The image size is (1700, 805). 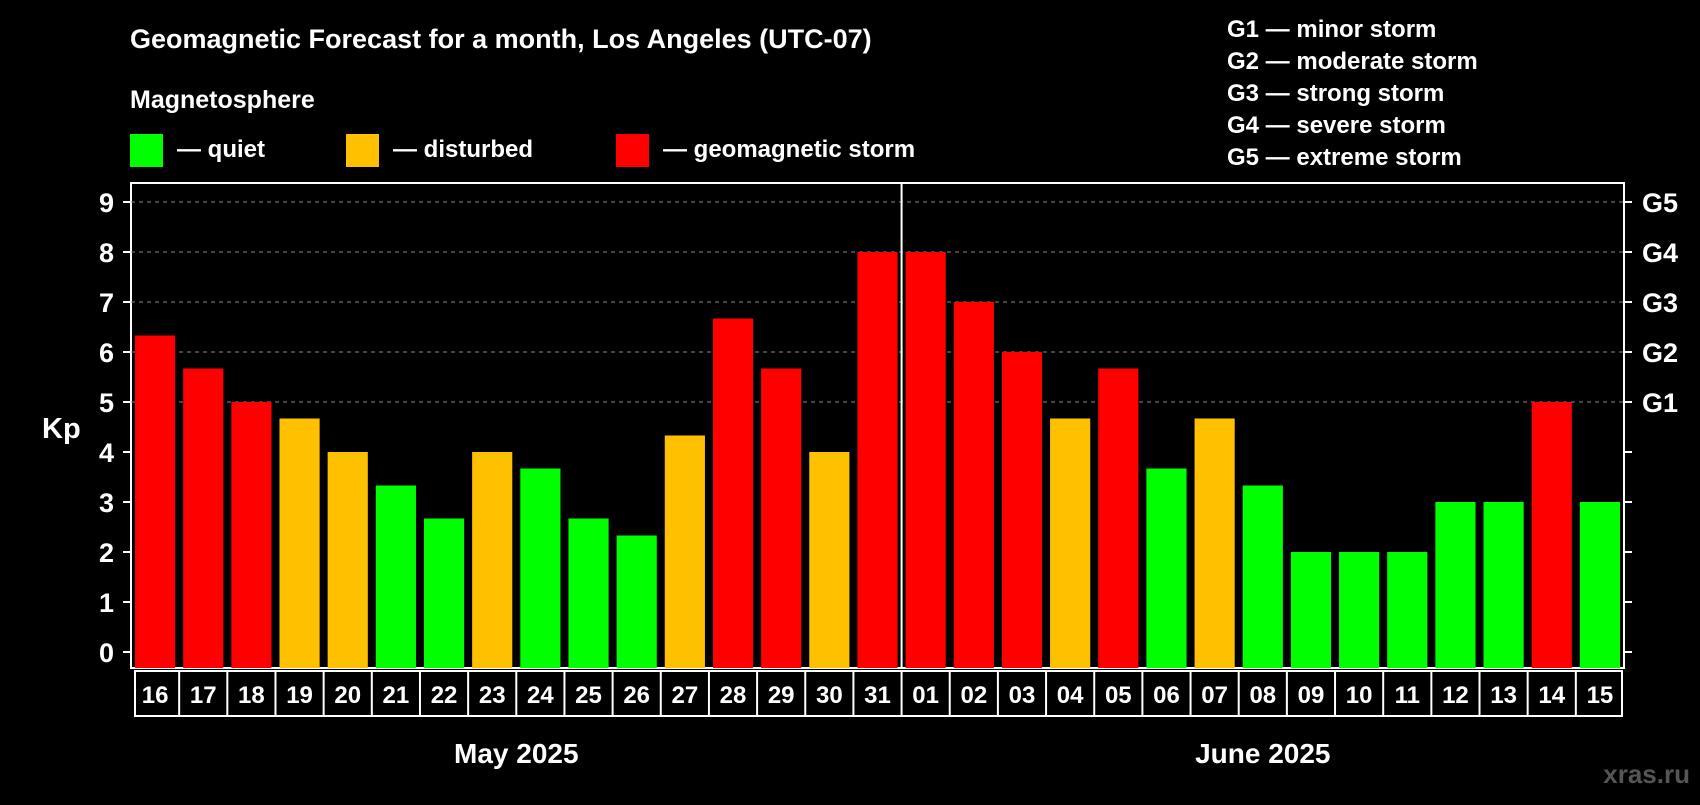 I want to click on legend: — quiet — disturbed — geomagnetic storm, so click(x=522, y=150).